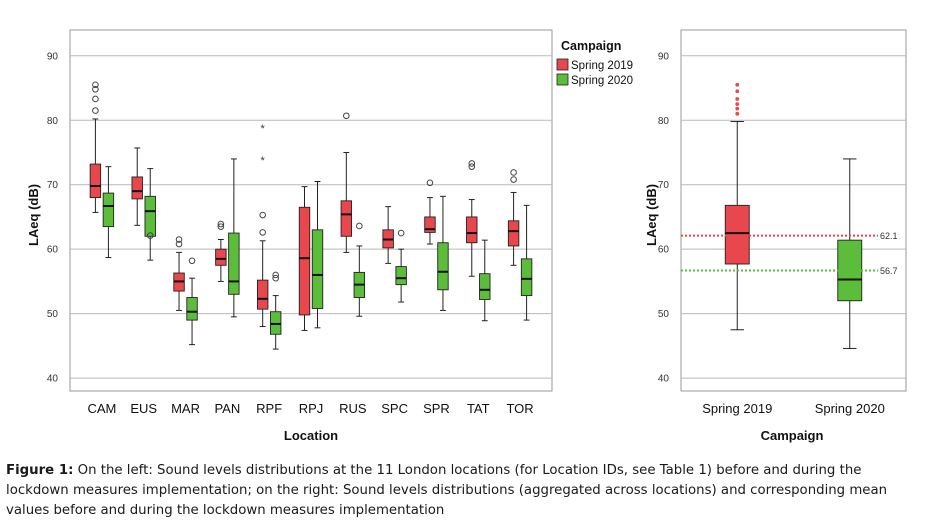 This screenshot has width=929, height=527. I want to click on right-y-tick-50: 50, so click(664, 314).